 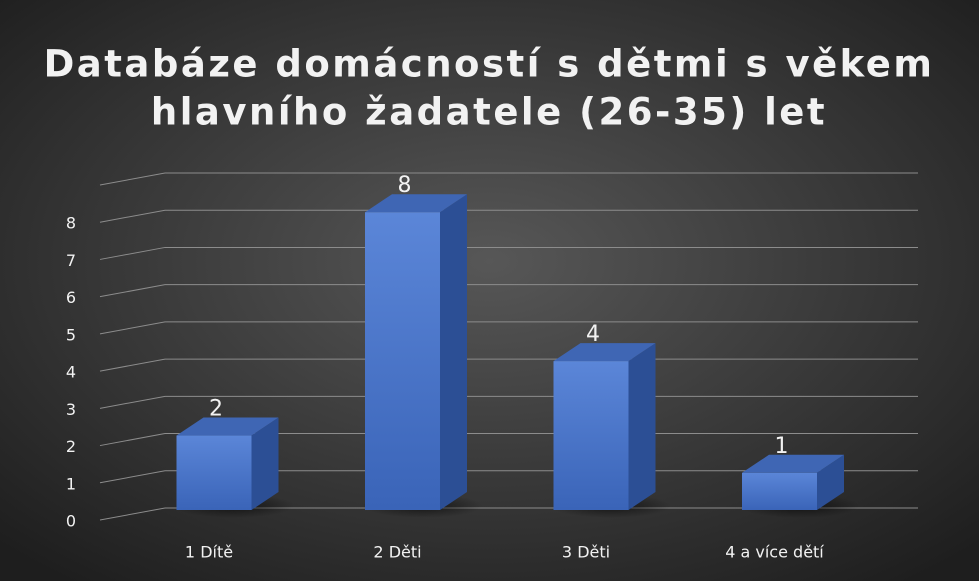 What do you see at coordinates (71, 260) in the screenshot?
I see `y-tick-label: 7` at bounding box center [71, 260].